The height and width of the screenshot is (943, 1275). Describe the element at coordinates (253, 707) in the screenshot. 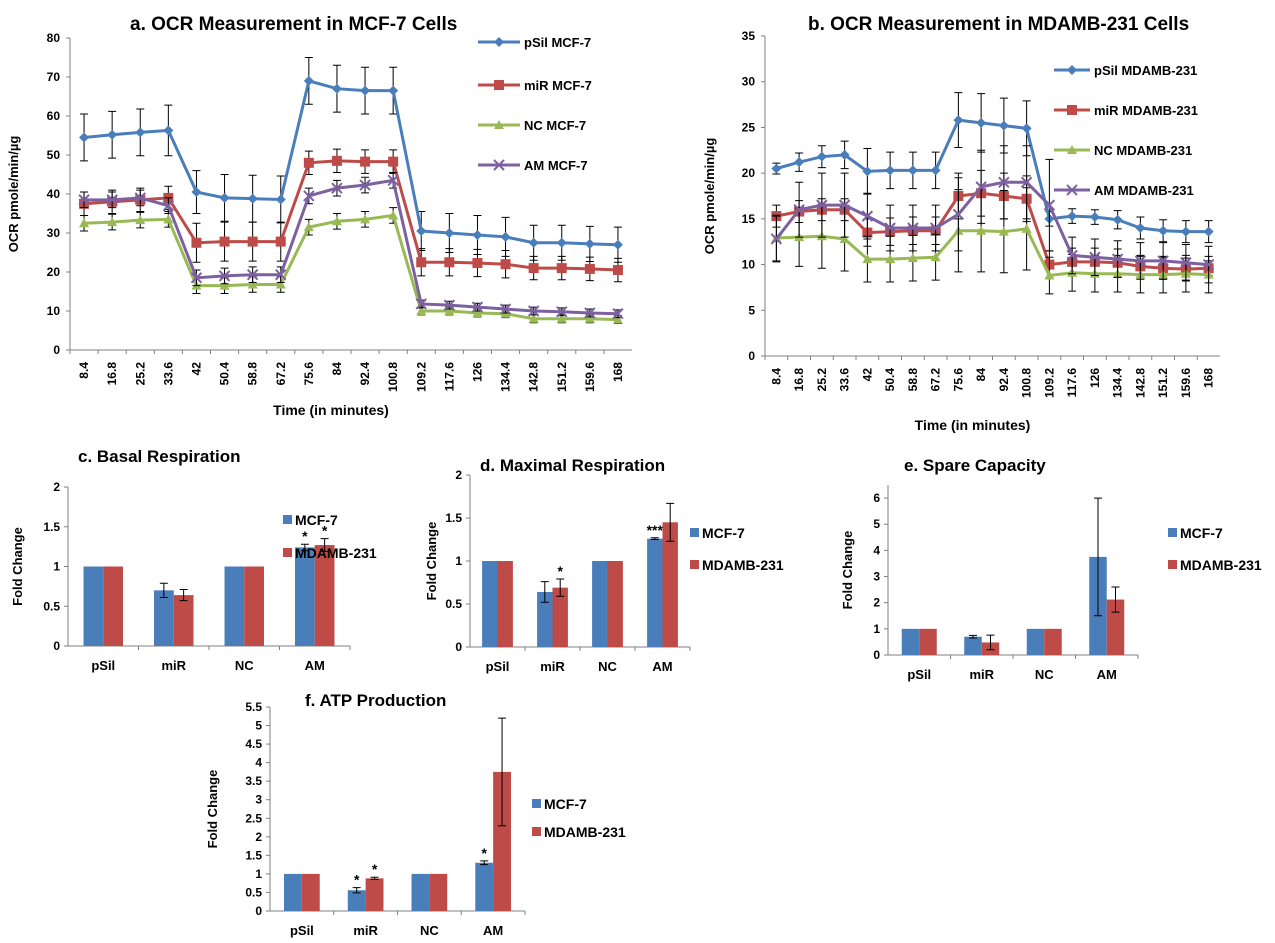

I see `y-tick-label: 5.5` at that location.